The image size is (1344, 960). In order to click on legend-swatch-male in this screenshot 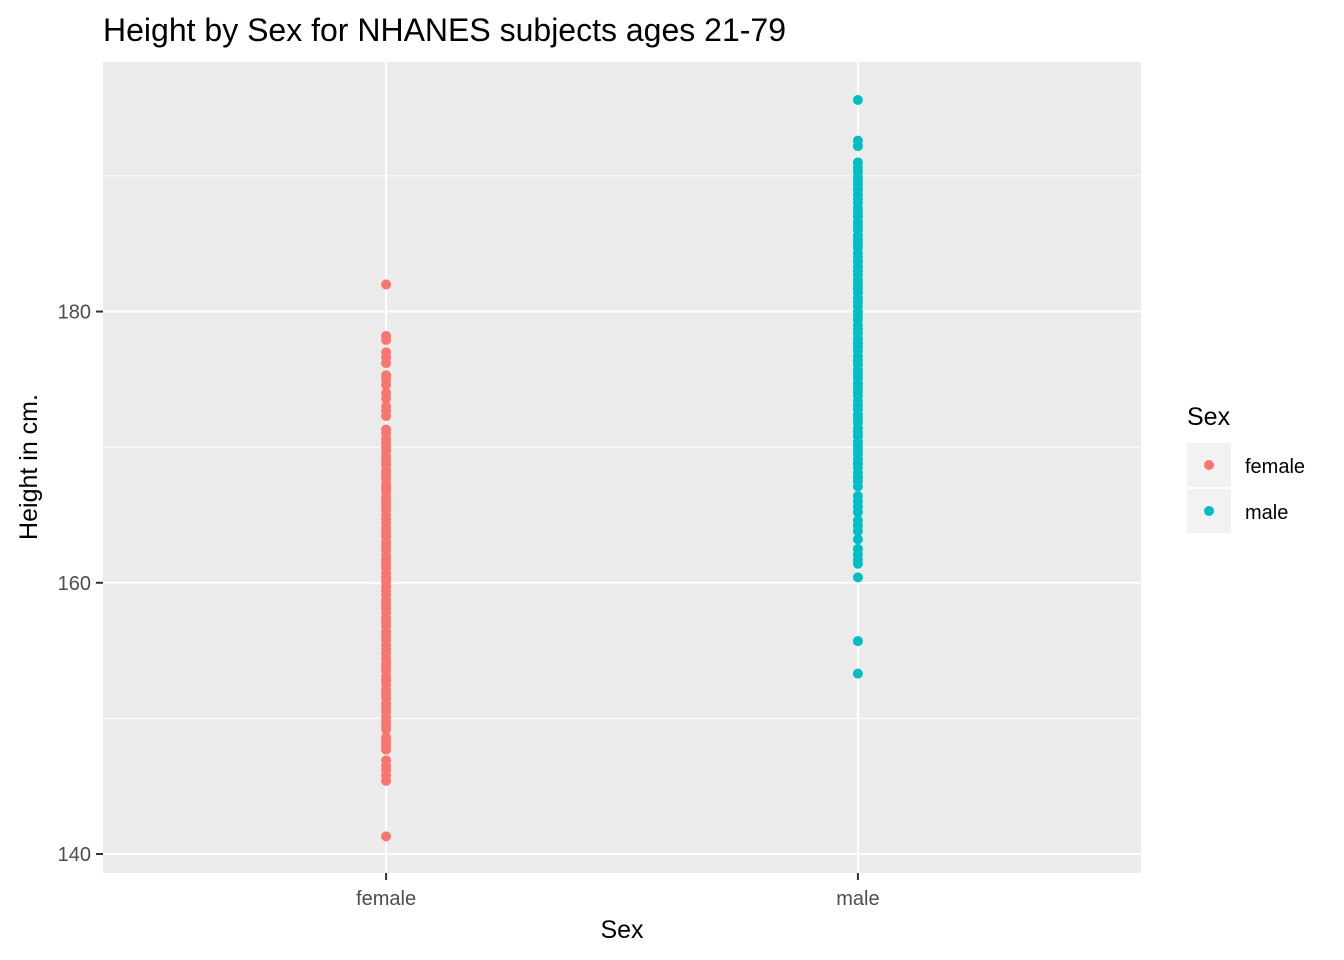, I will do `click(1209, 511)`.